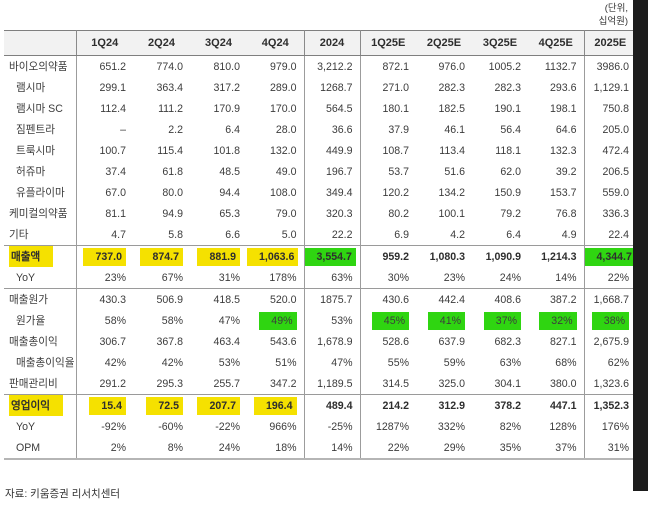 The image size is (648, 505). I want to click on table-row: YoY 23% 67% 31% 178% 63% 30% 23% 24% 14% 22%, so click(320, 278).